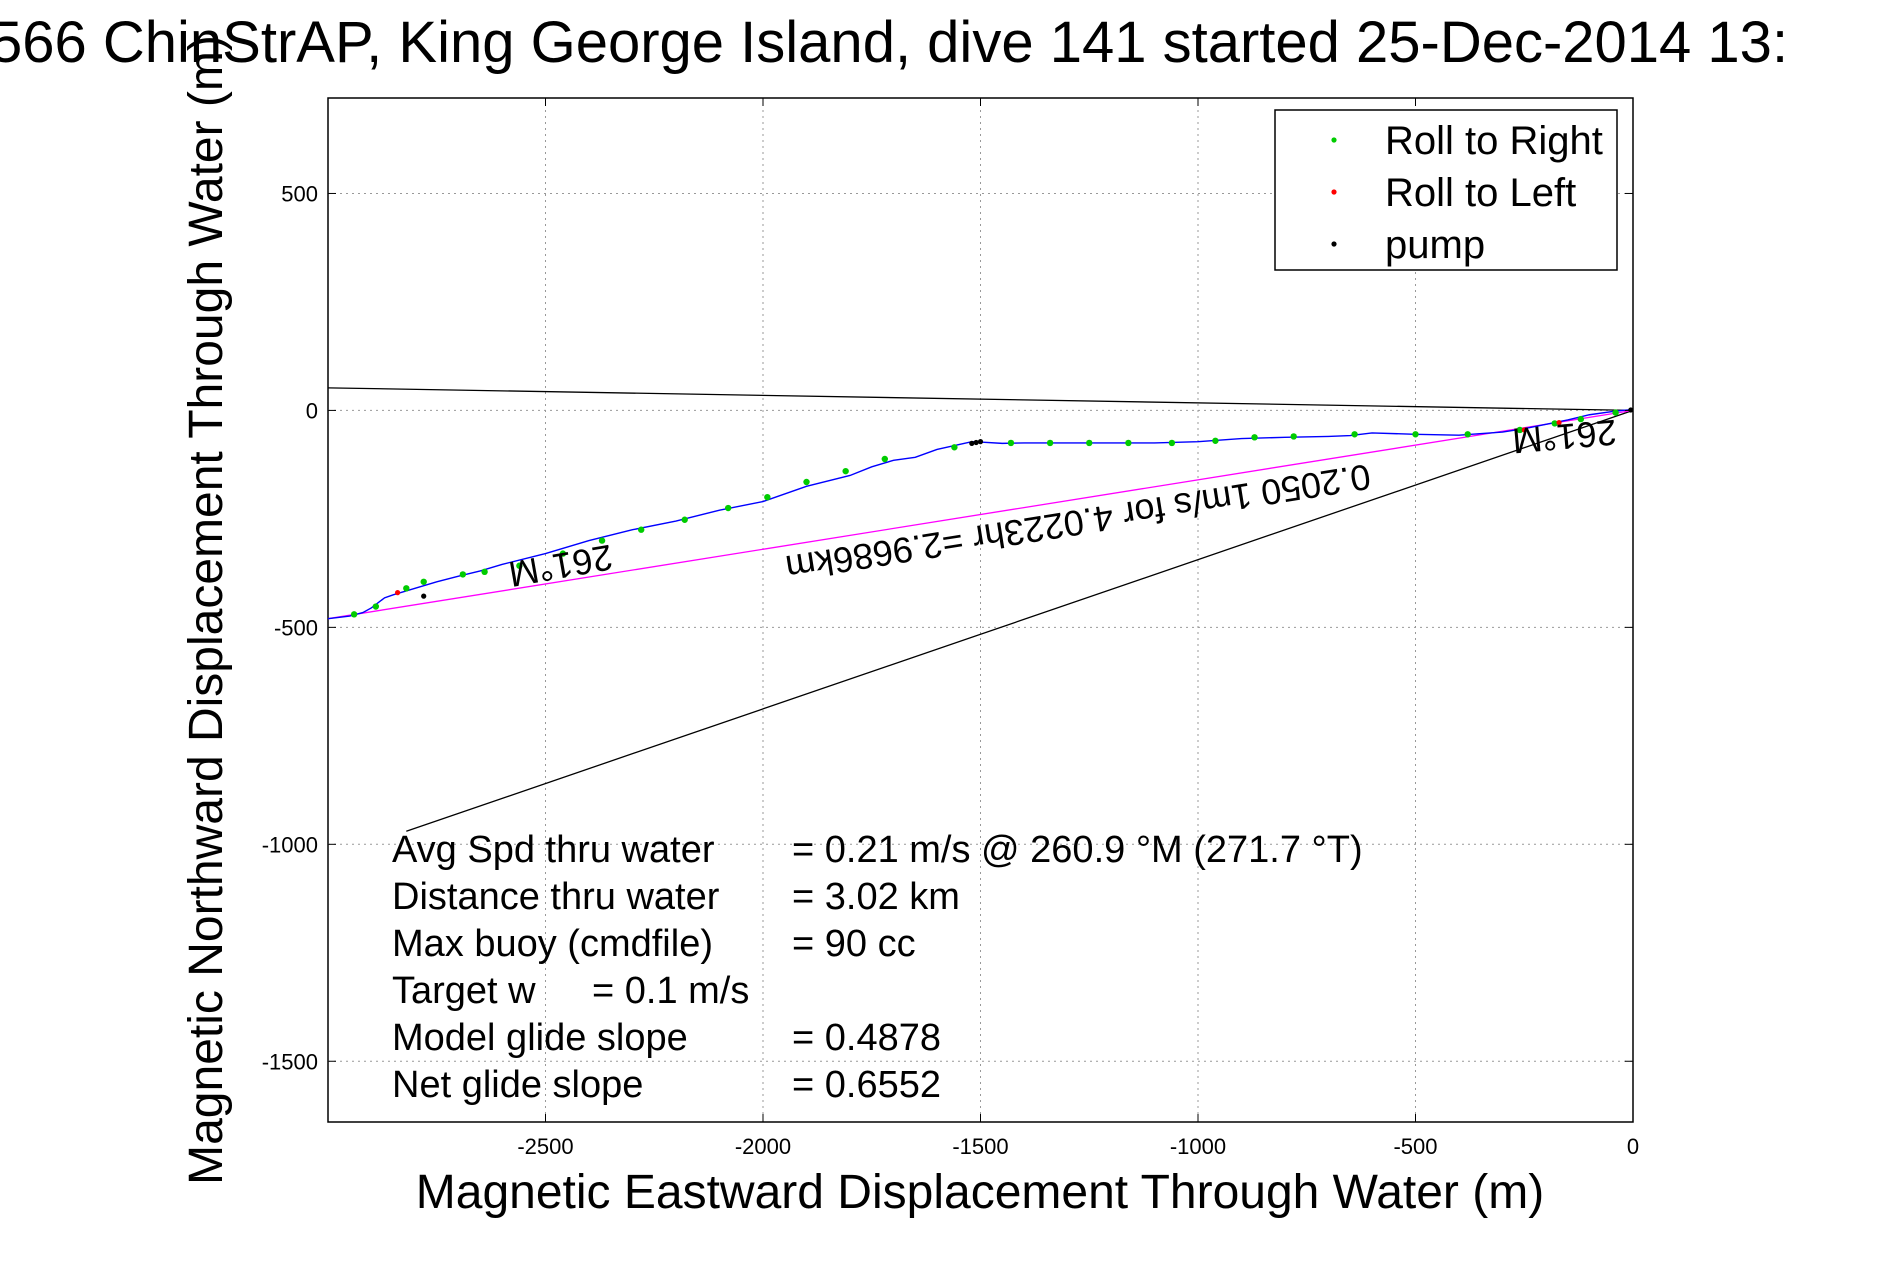  Describe the element at coordinates (876, 897) in the screenshot. I see `stat-value: = 3.02 km` at that location.